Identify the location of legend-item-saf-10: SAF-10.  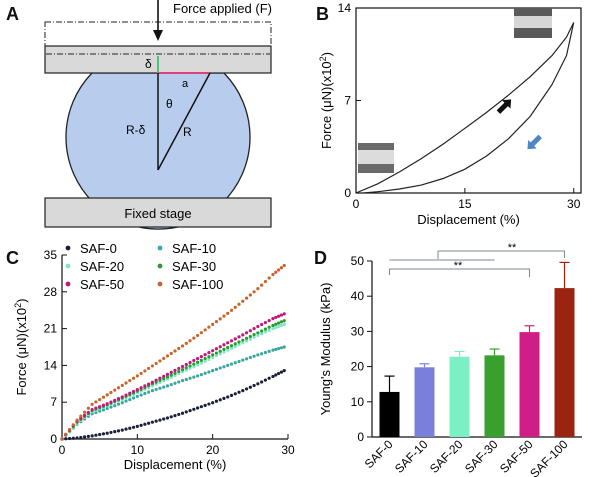
(186, 249).